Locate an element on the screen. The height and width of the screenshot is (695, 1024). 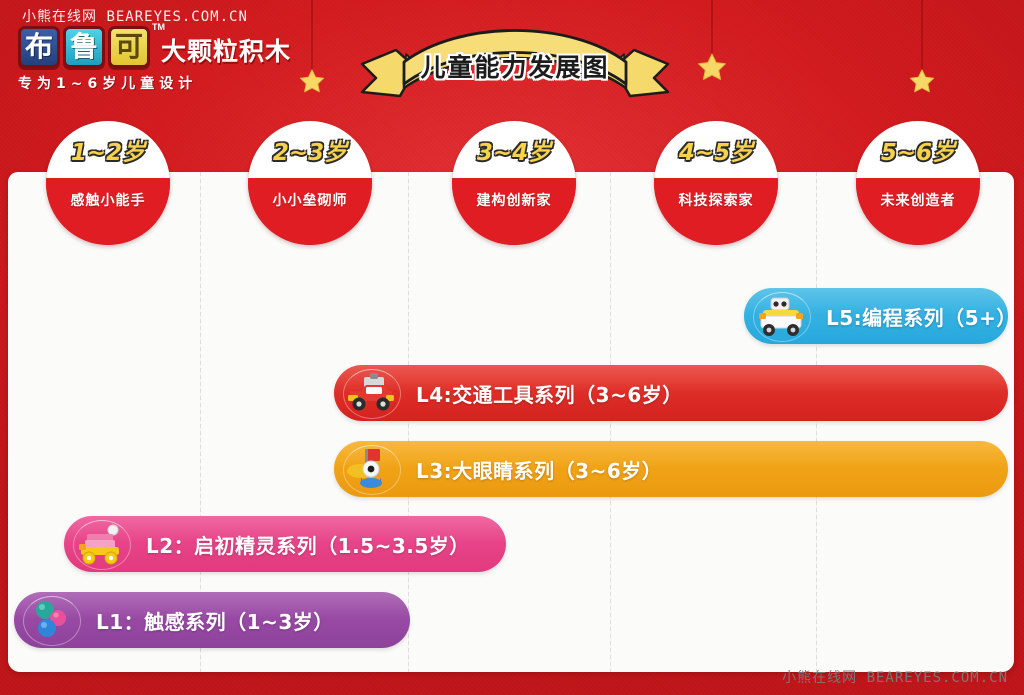
age-range-label: 1~2岁 is located at coordinates (108, 152).